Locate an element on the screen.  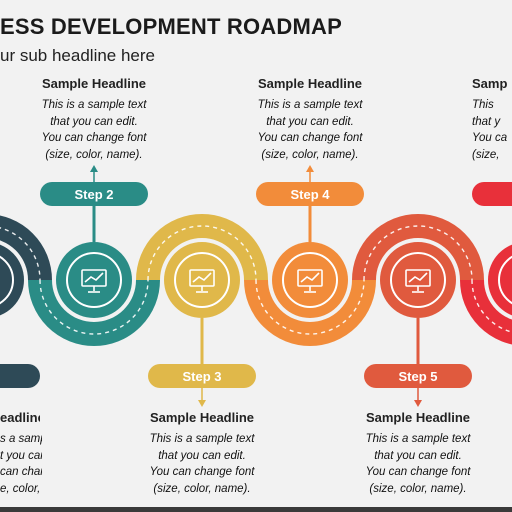
step3-label: Step 3 is located at coordinates (201, 376).